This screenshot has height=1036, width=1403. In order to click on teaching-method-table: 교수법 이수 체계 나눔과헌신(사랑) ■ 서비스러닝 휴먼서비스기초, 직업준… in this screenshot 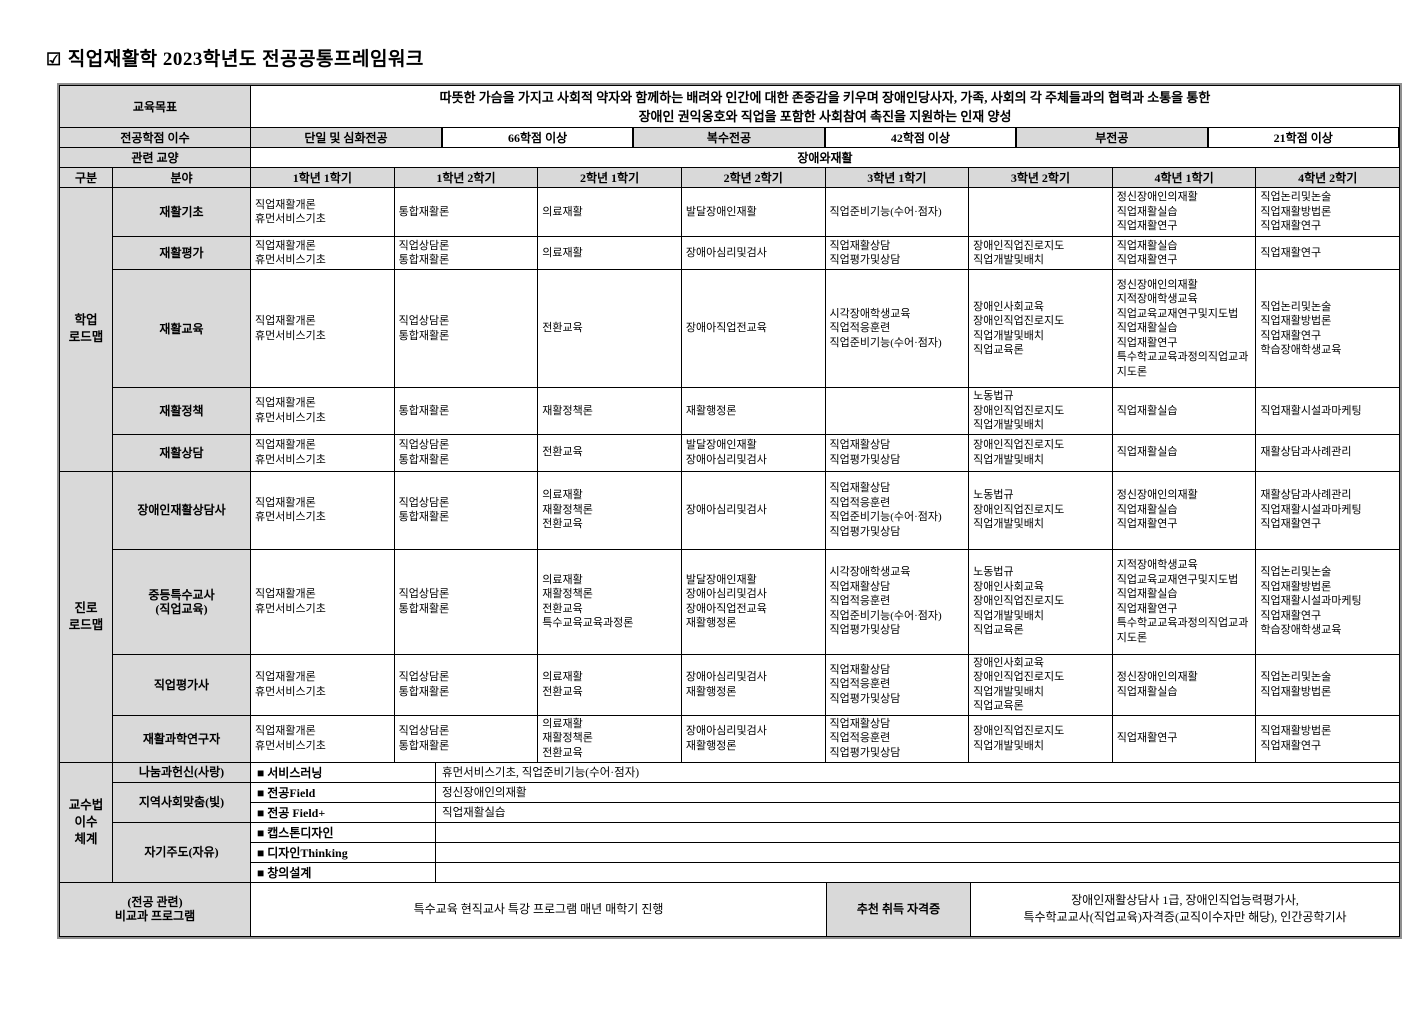, I will do `click(729, 822)`.